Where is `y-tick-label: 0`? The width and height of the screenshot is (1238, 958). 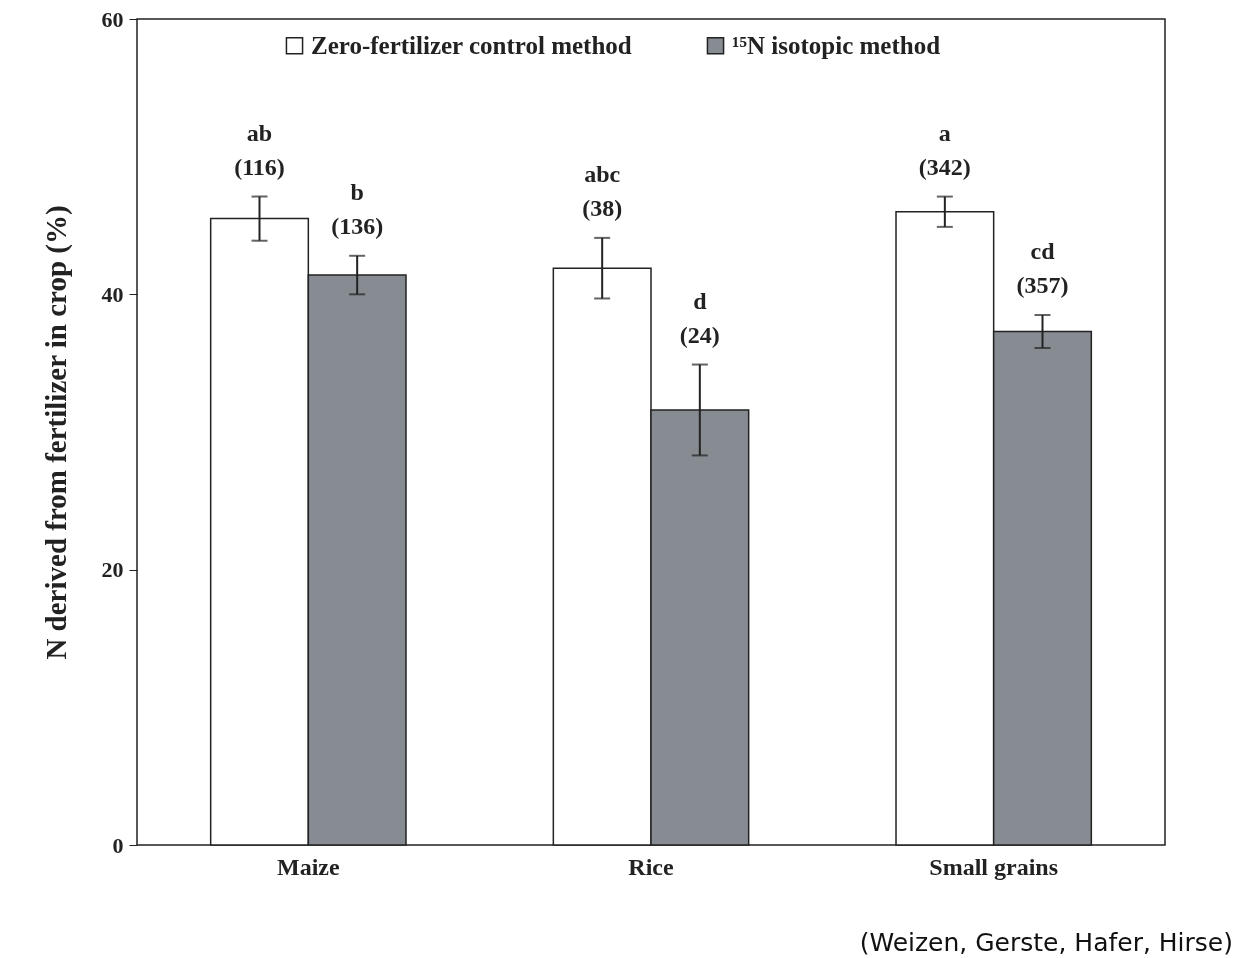
y-tick-label: 0 is located at coordinates (118, 845).